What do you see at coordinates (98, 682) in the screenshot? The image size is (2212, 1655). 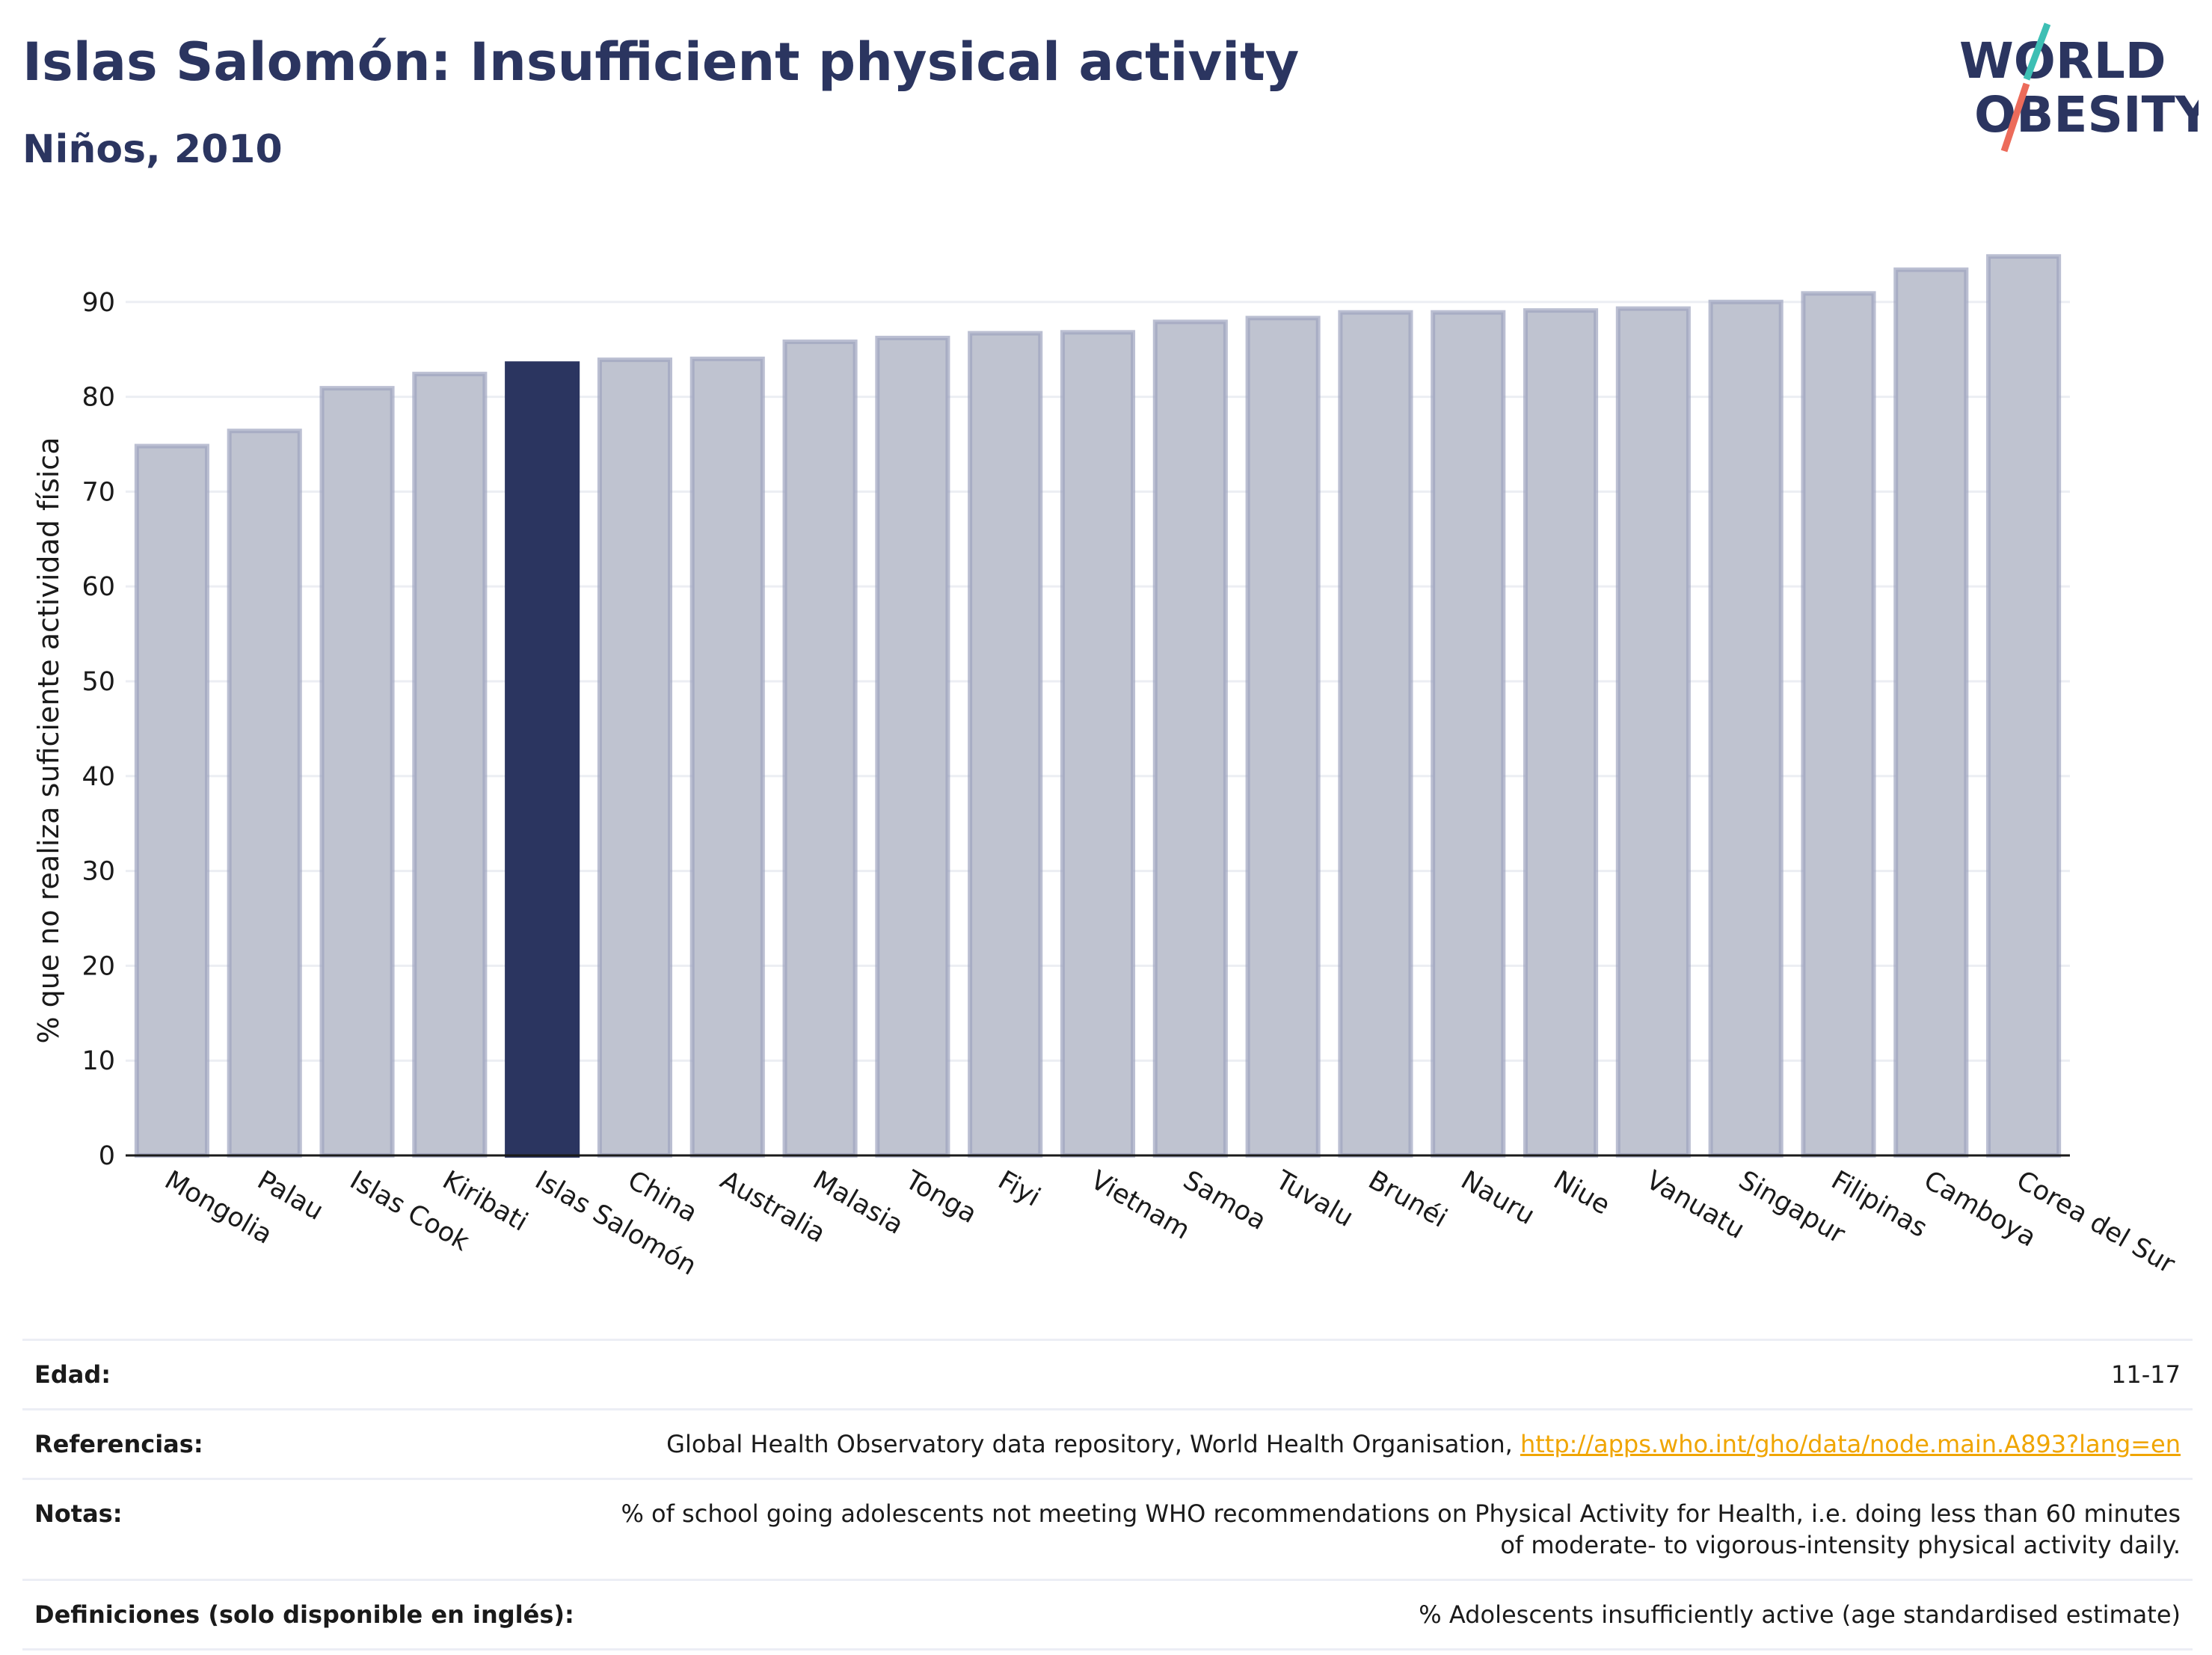 I see `y-tick-label: 50` at bounding box center [98, 682].